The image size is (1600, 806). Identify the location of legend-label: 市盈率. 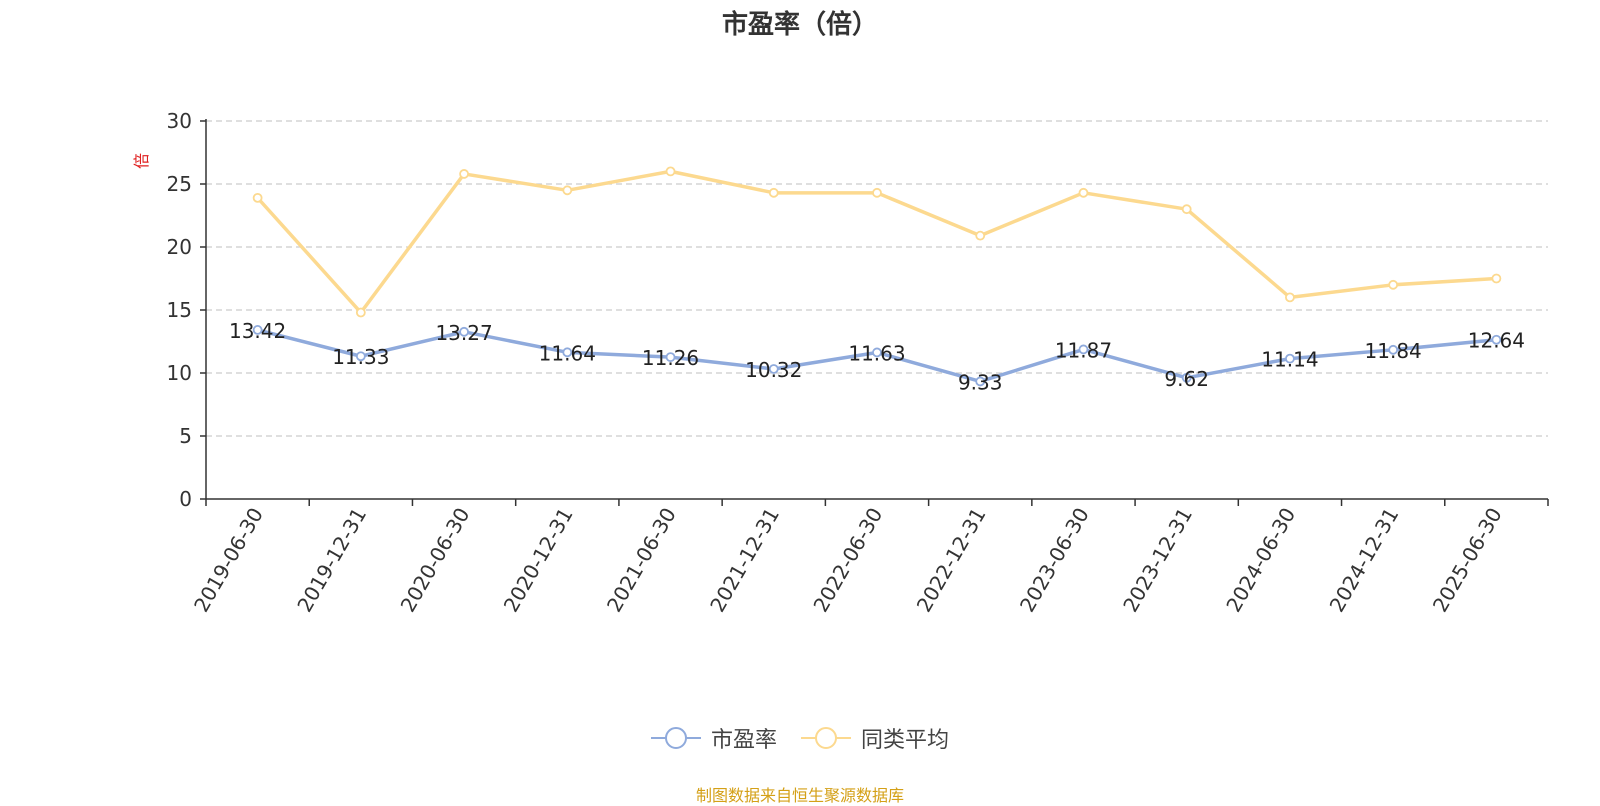
(743, 740).